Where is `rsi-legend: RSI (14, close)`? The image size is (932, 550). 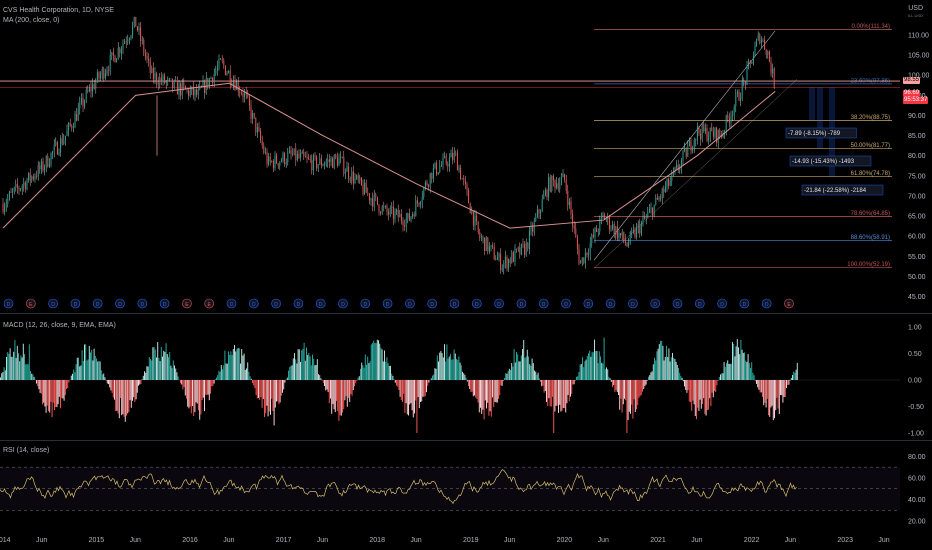
rsi-legend: RSI (14, close) is located at coordinates (26, 450).